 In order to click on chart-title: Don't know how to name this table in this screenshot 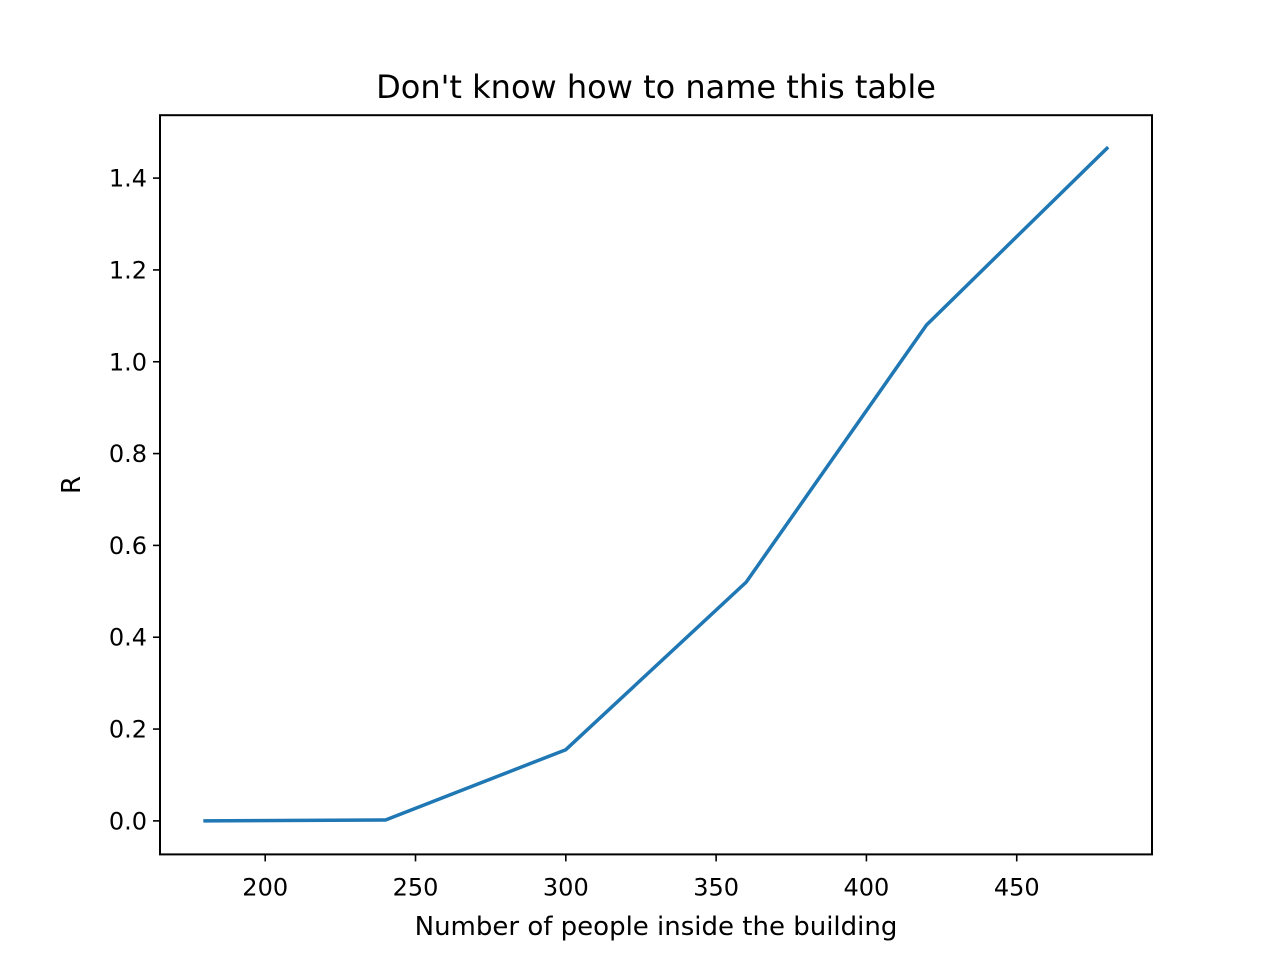, I will do `click(656, 87)`.